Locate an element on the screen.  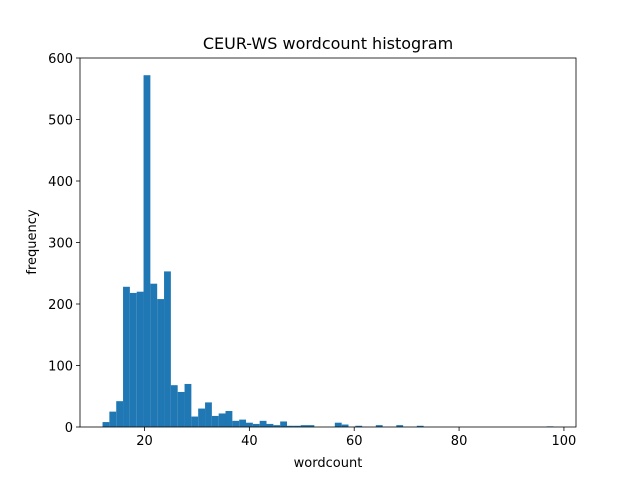
x-tick-label: 40 is located at coordinates (249, 441).